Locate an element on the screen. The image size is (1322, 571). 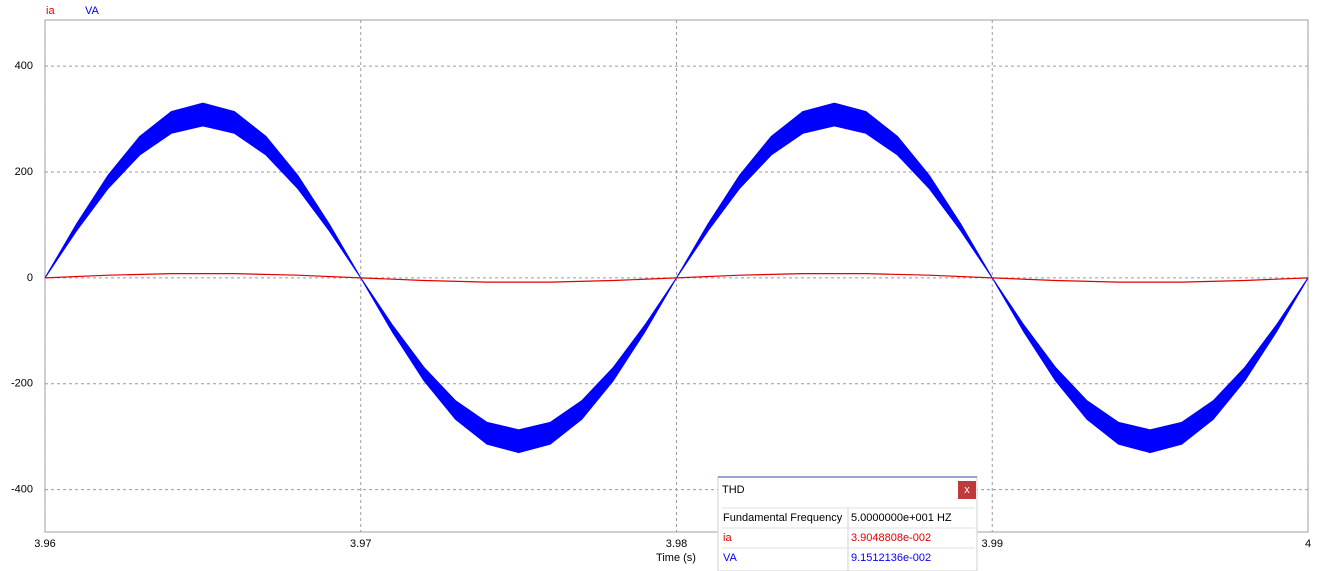
row-label: VA is located at coordinates (730, 558).